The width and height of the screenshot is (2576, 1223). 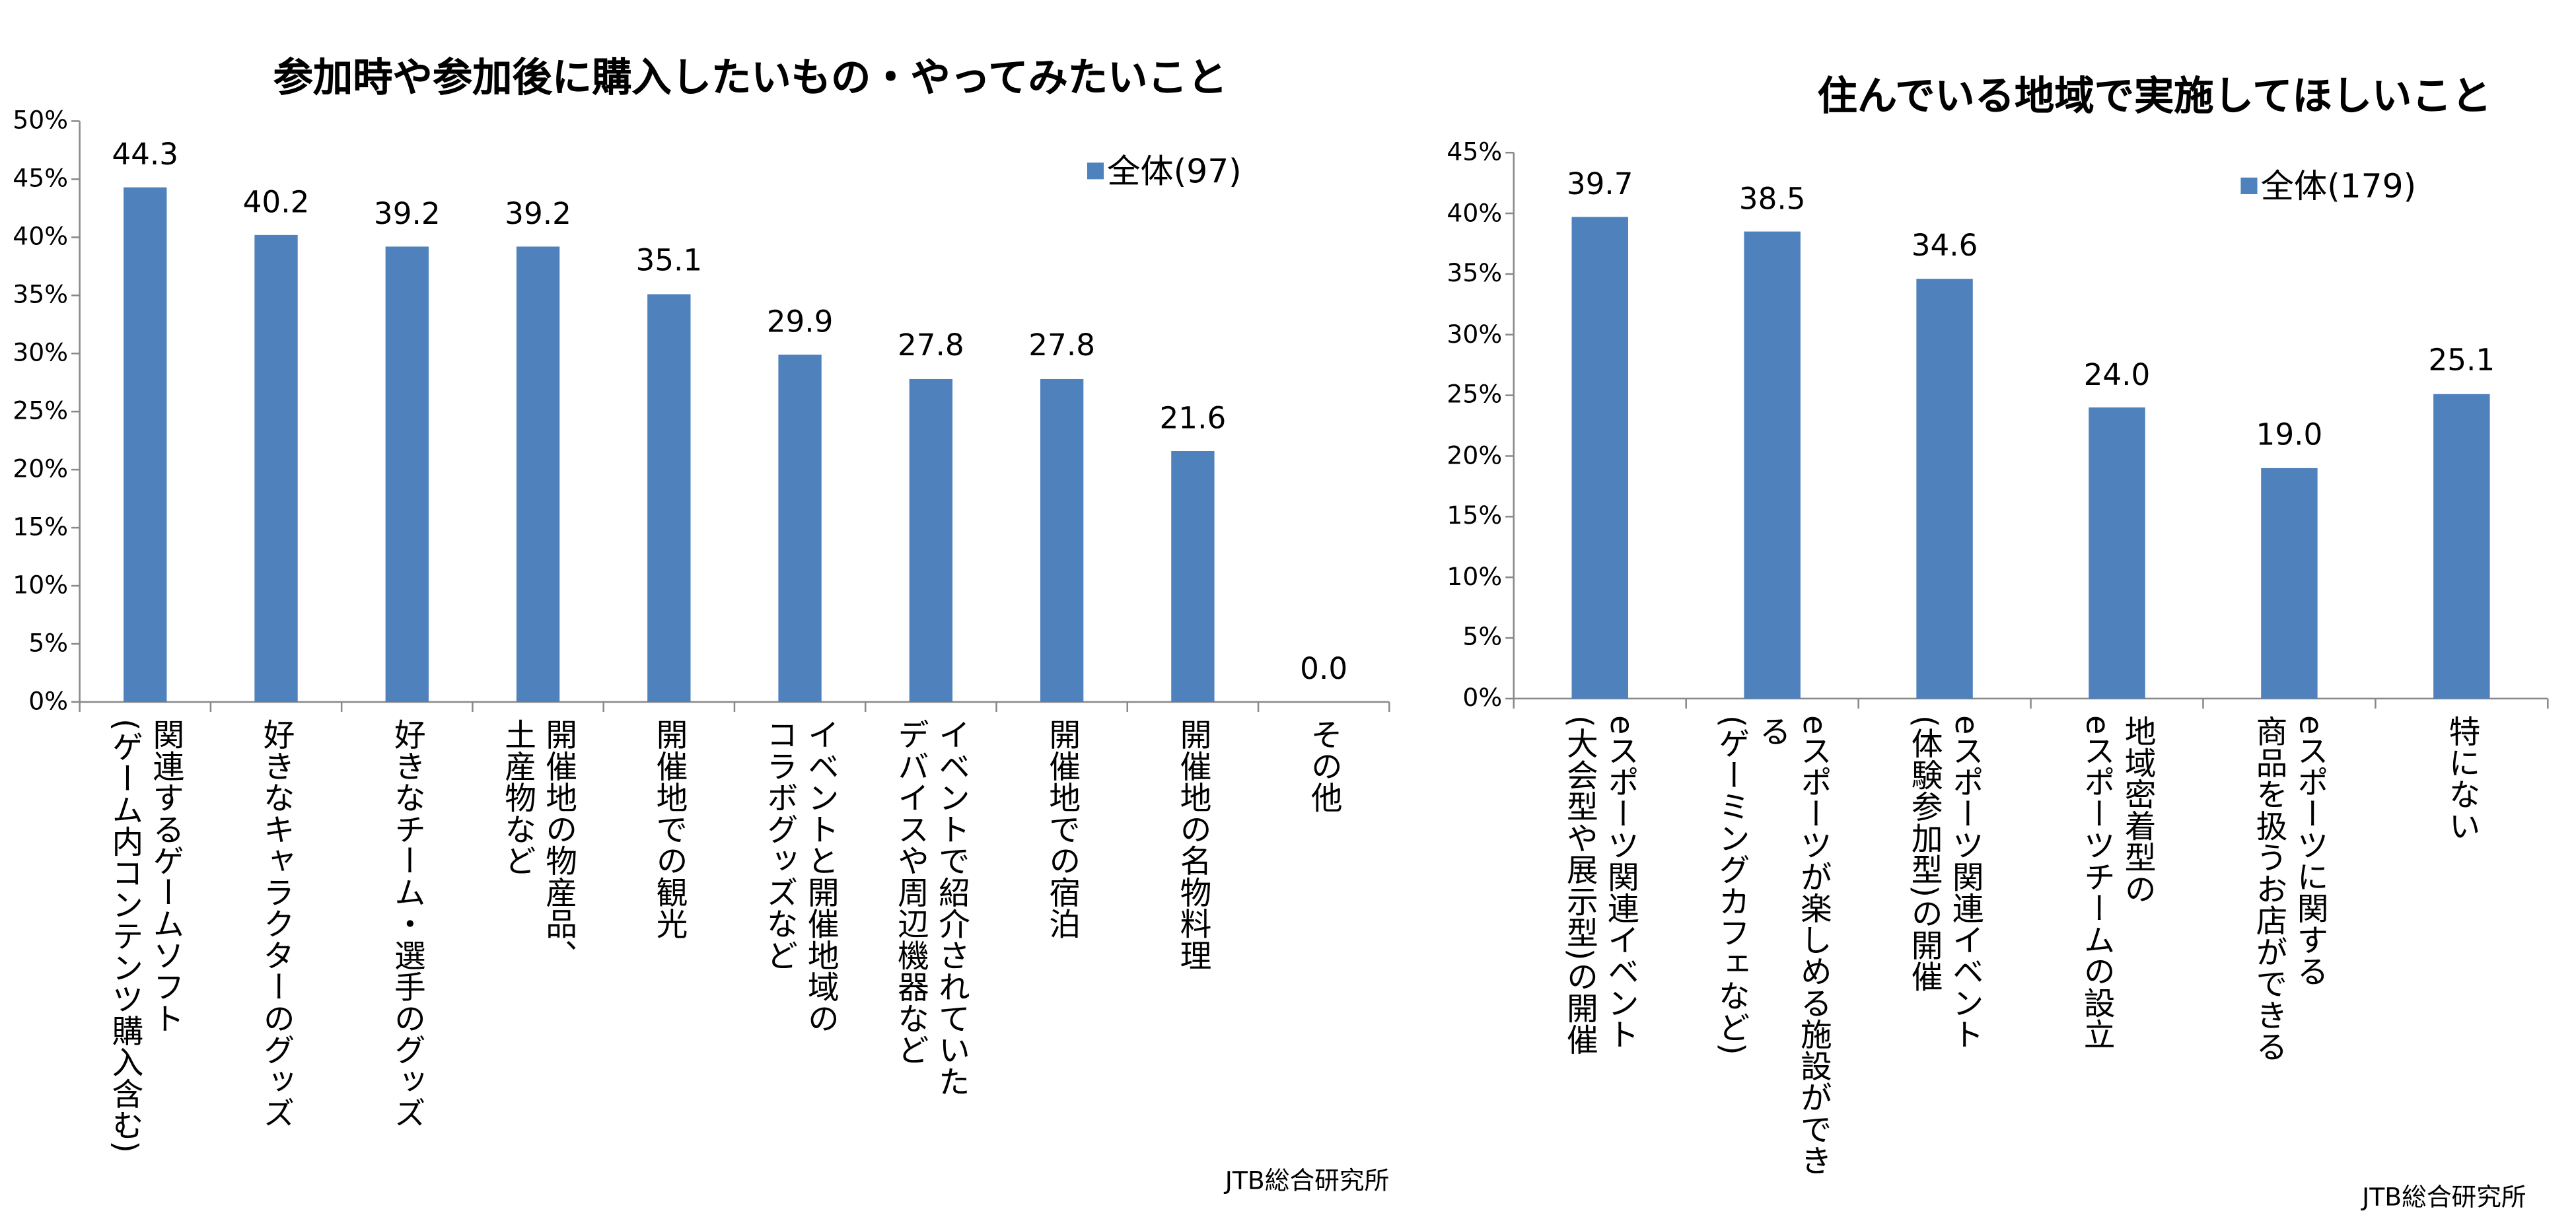 I want to click on chart-title: 住んでいる地域で実施してほしいこと, so click(x=2154, y=96).